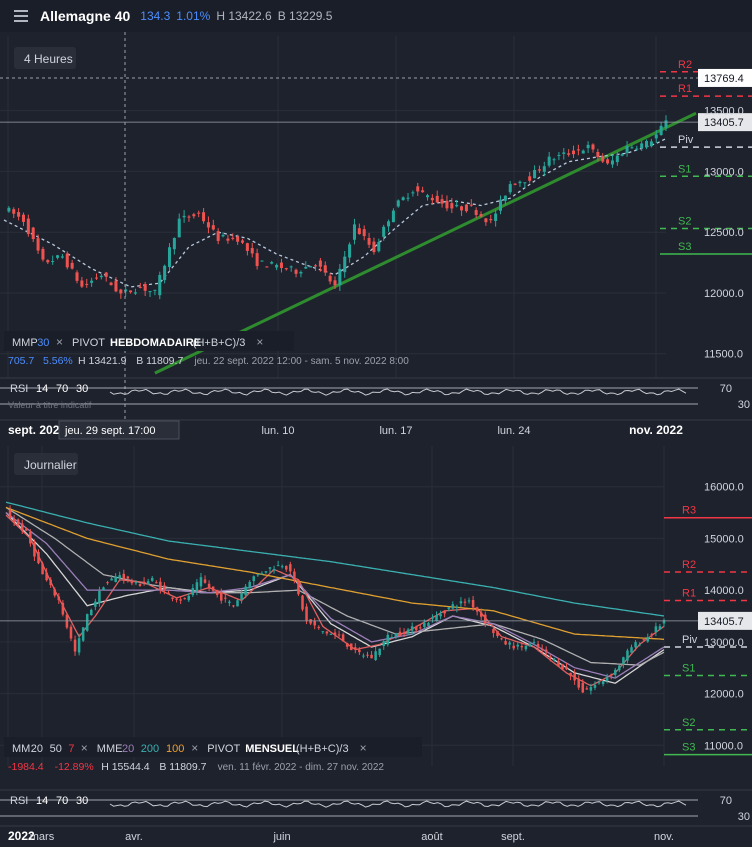 The image size is (752, 847). Describe the element at coordinates (688, 668) in the screenshot. I see `pivot-label-s1: S1` at that location.